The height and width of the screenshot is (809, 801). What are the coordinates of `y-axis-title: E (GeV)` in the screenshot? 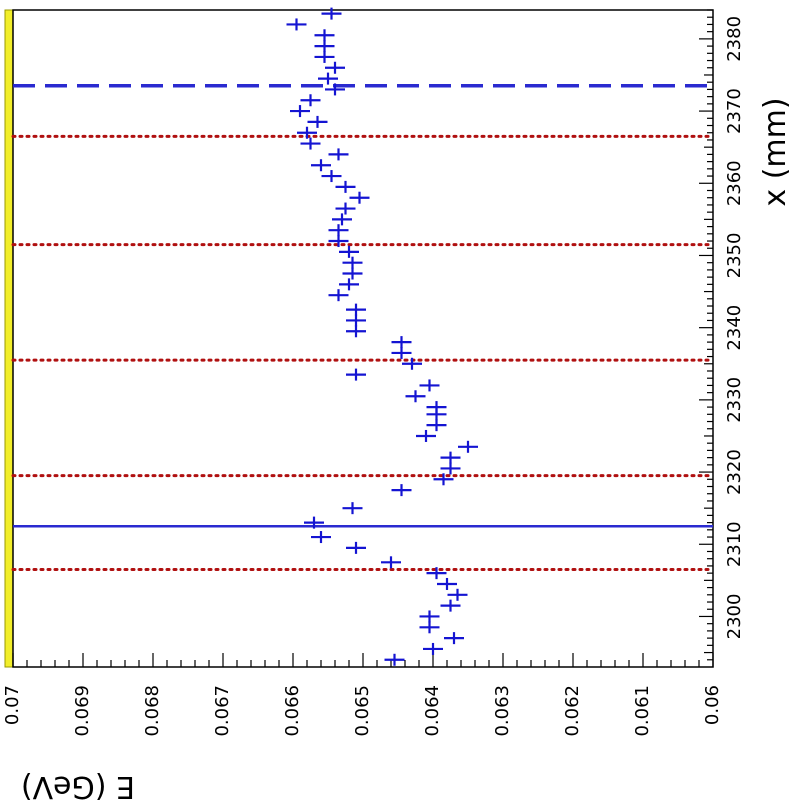 It's located at (78, 786).